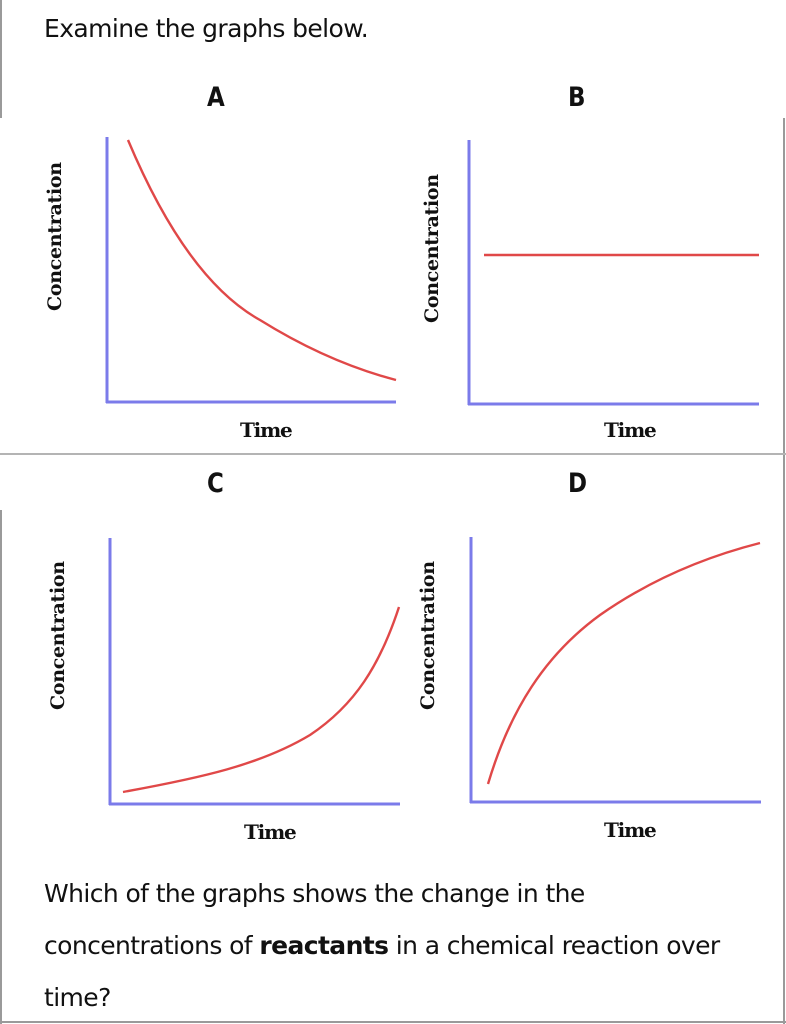  Describe the element at coordinates (393, 454) in the screenshot. I see `middle-divider` at that location.